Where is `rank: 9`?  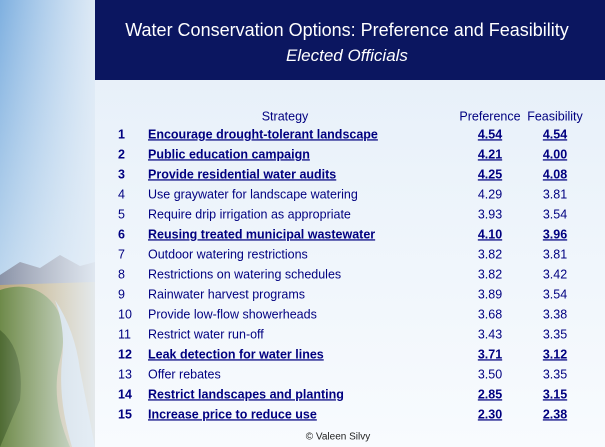 rank: 9 is located at coordinates (121, 294).